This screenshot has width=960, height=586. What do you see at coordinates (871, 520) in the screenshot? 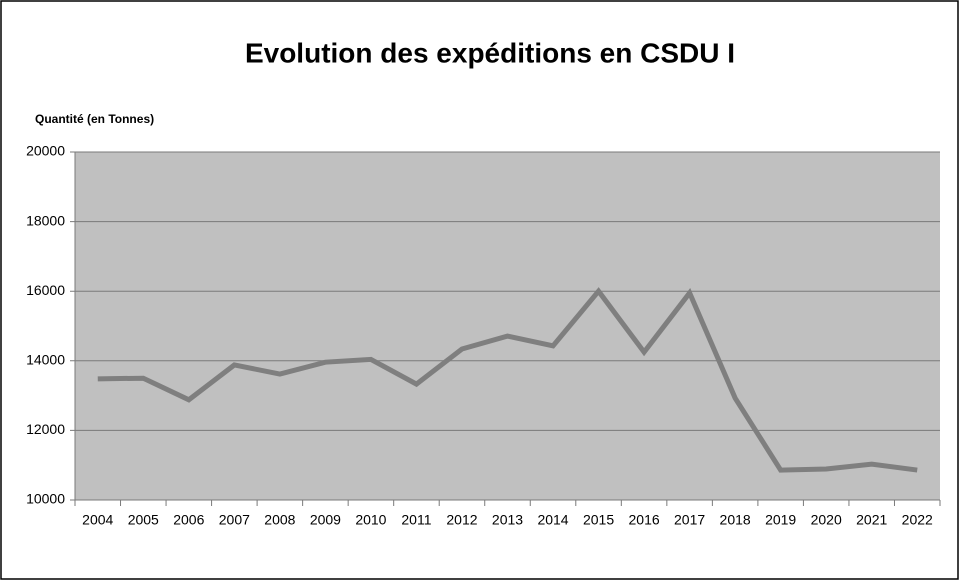
I see `x-tick-label: 2021` at bounding box center [871, 520].